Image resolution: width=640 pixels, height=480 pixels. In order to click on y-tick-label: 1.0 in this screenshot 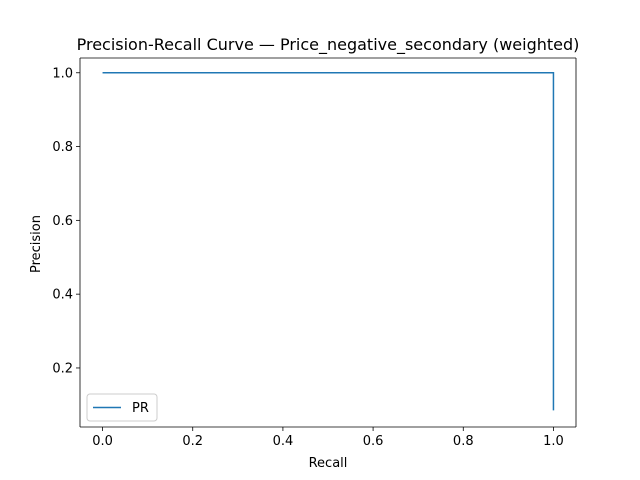, I will do `click(62, 73)`.